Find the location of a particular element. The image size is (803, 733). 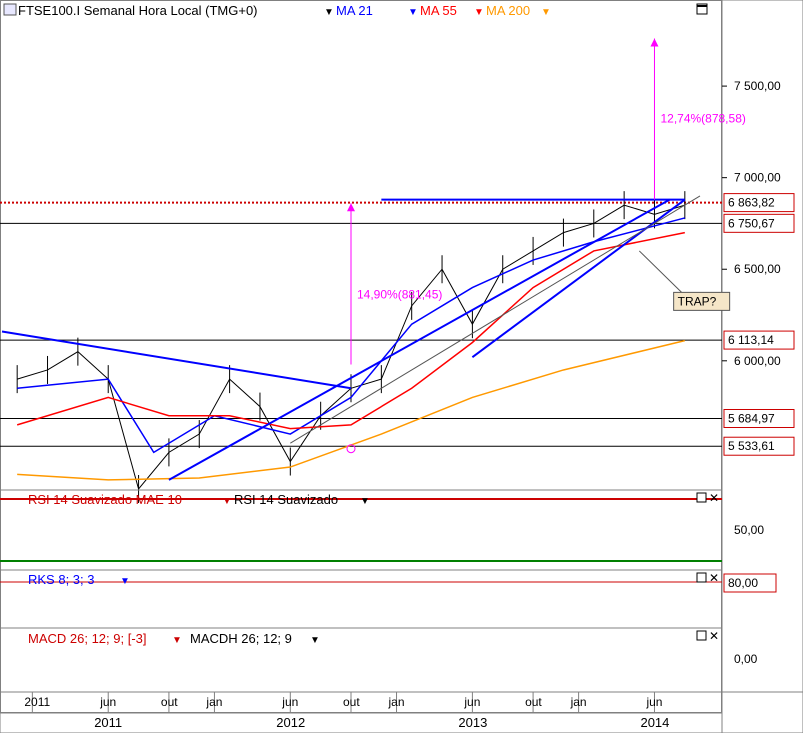

month-label: 2011 is located at coordinates (37, 702).